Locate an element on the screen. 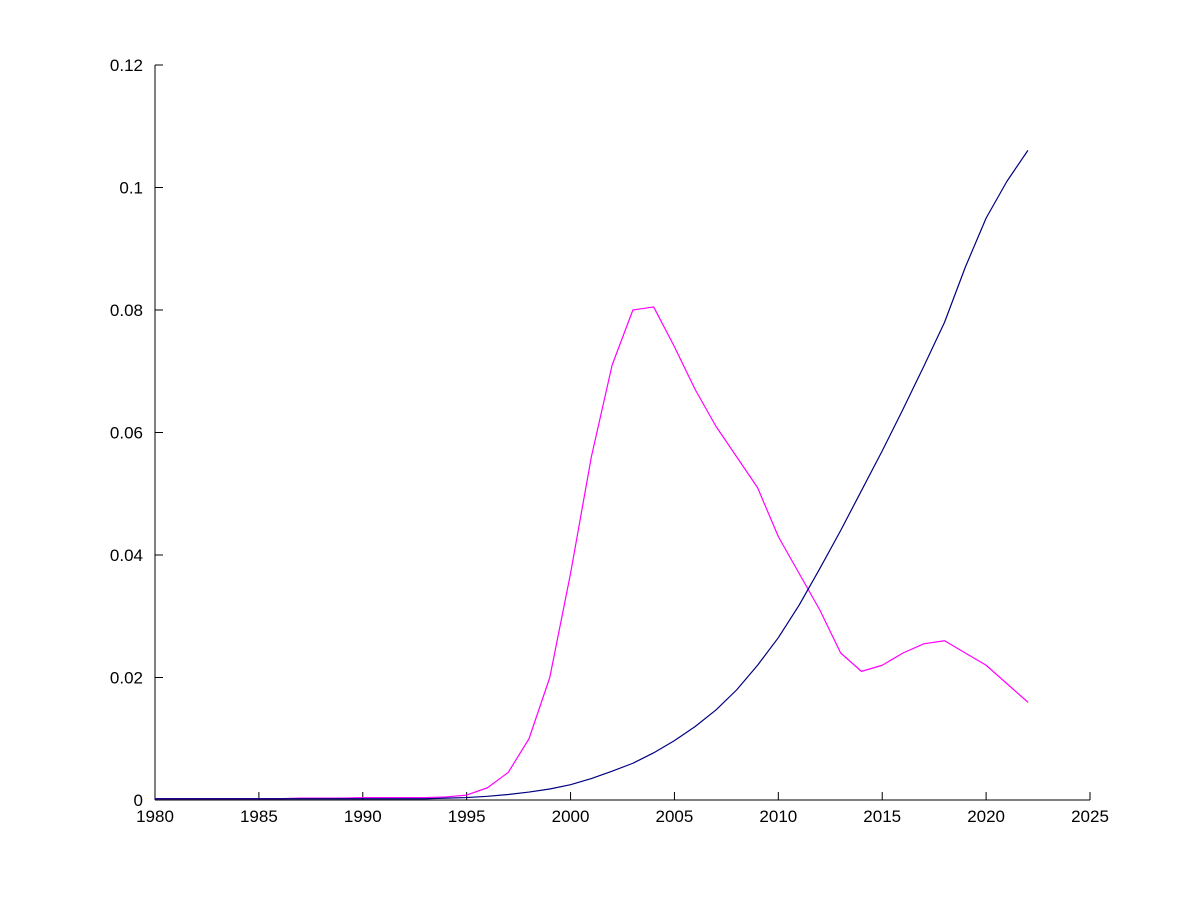  y-tick-label: 0.02 is located at coordinates (126, 678).